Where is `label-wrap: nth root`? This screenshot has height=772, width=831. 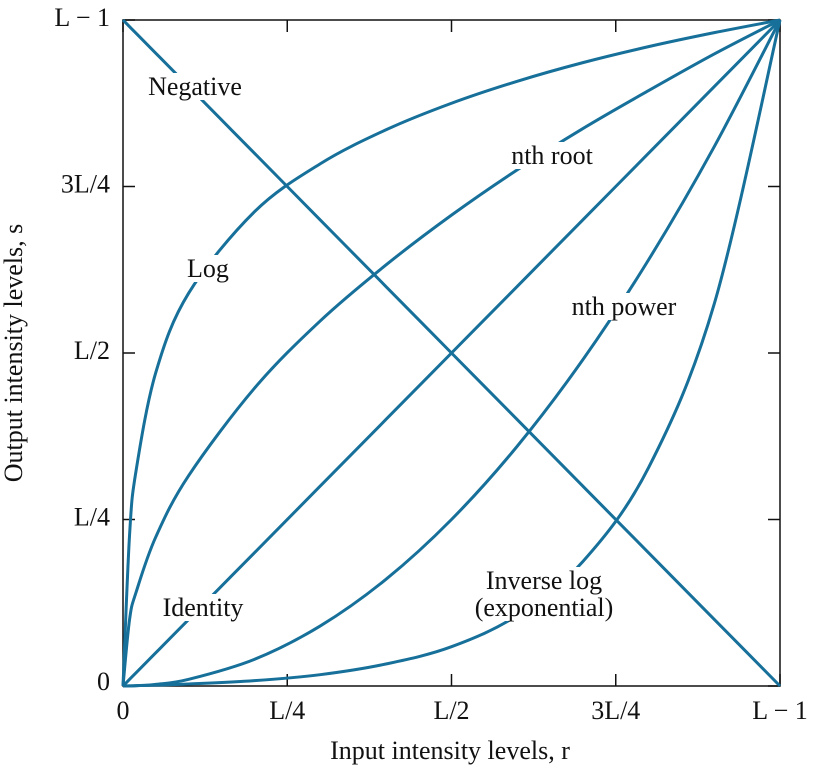
label-wrap: nth root is located at coordinates (552, 155).